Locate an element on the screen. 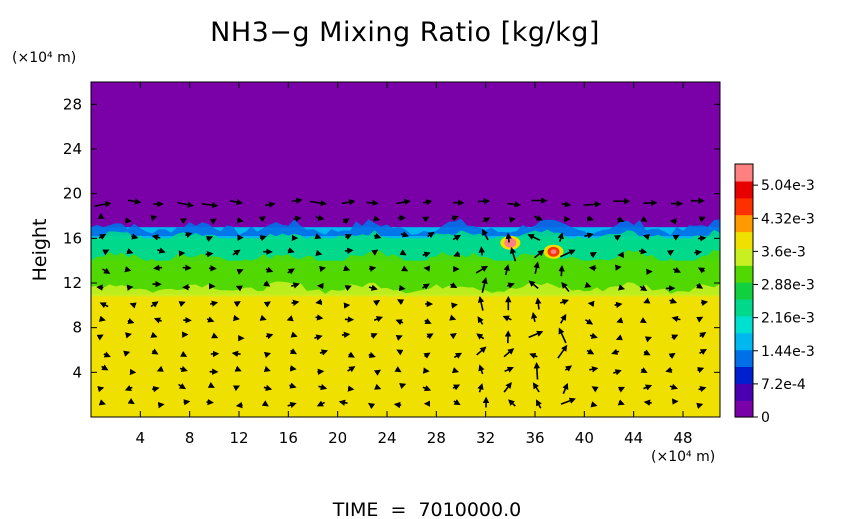 The image size is (854, 519). colorbar-tick-label: 3.6e-3 is located at coordinates (783, 252).